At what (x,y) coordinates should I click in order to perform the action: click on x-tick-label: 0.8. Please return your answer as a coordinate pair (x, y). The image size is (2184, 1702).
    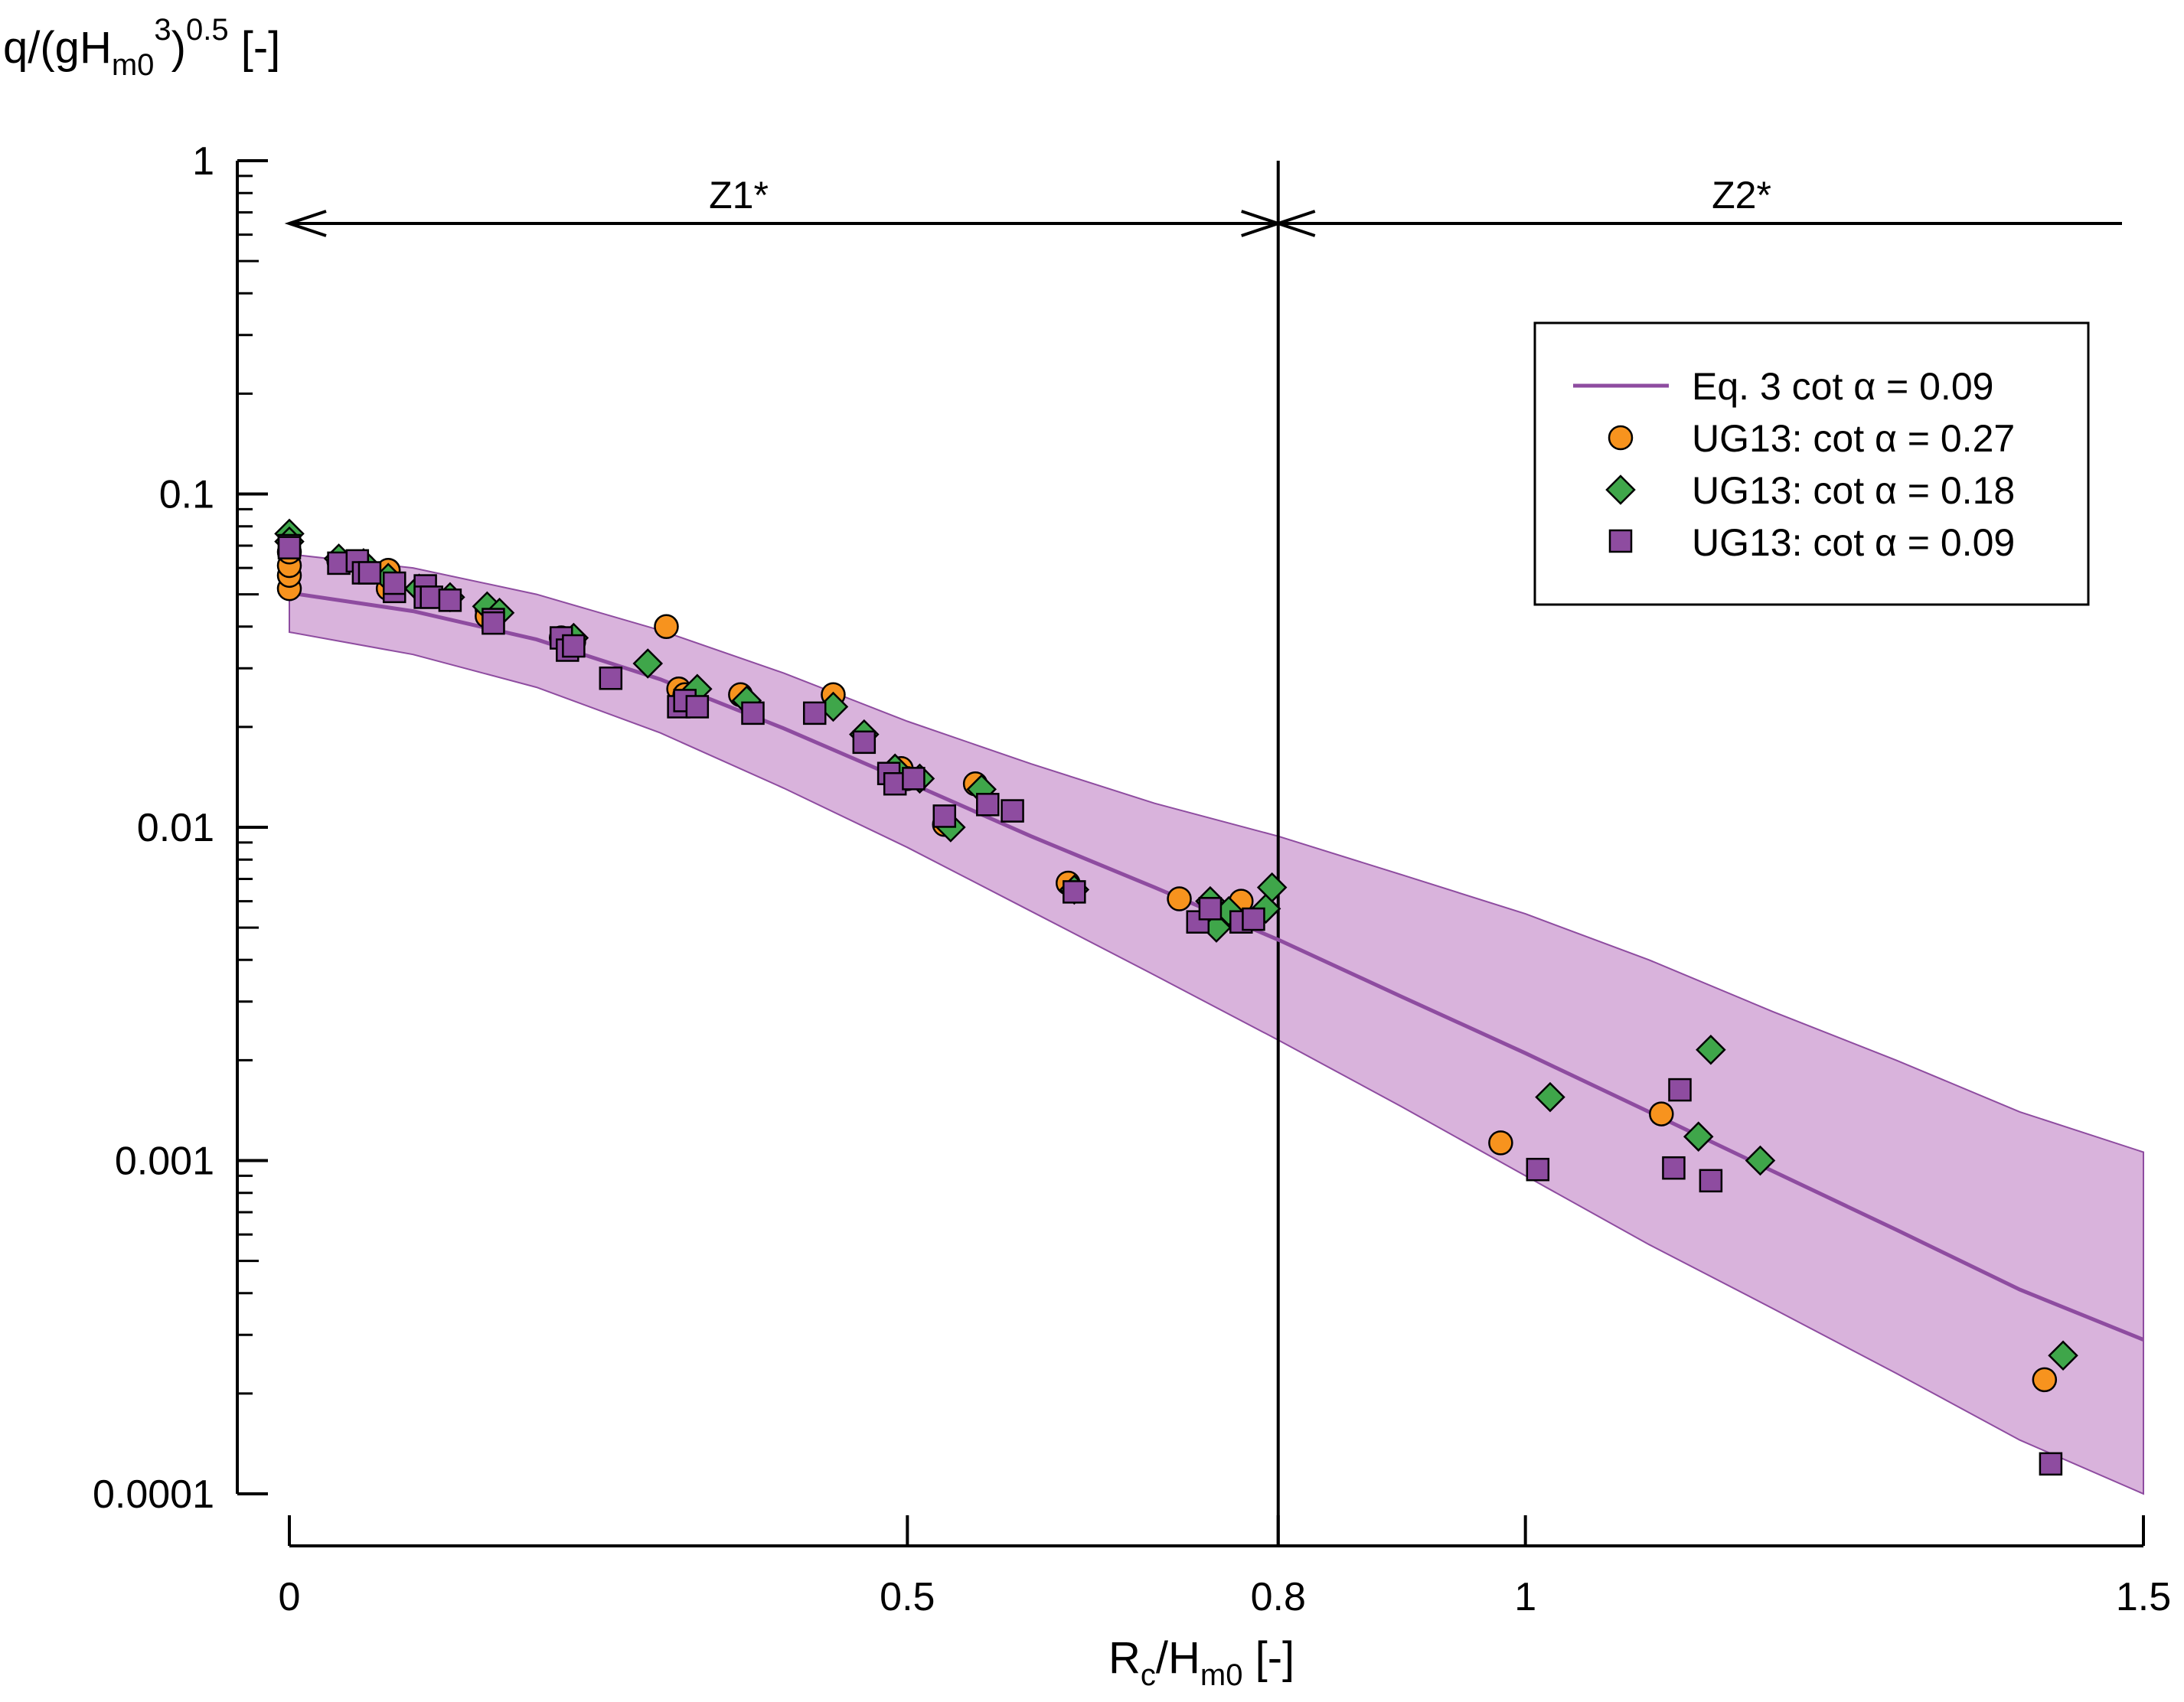
    Looking at the image, I should click on (1278, 1597).